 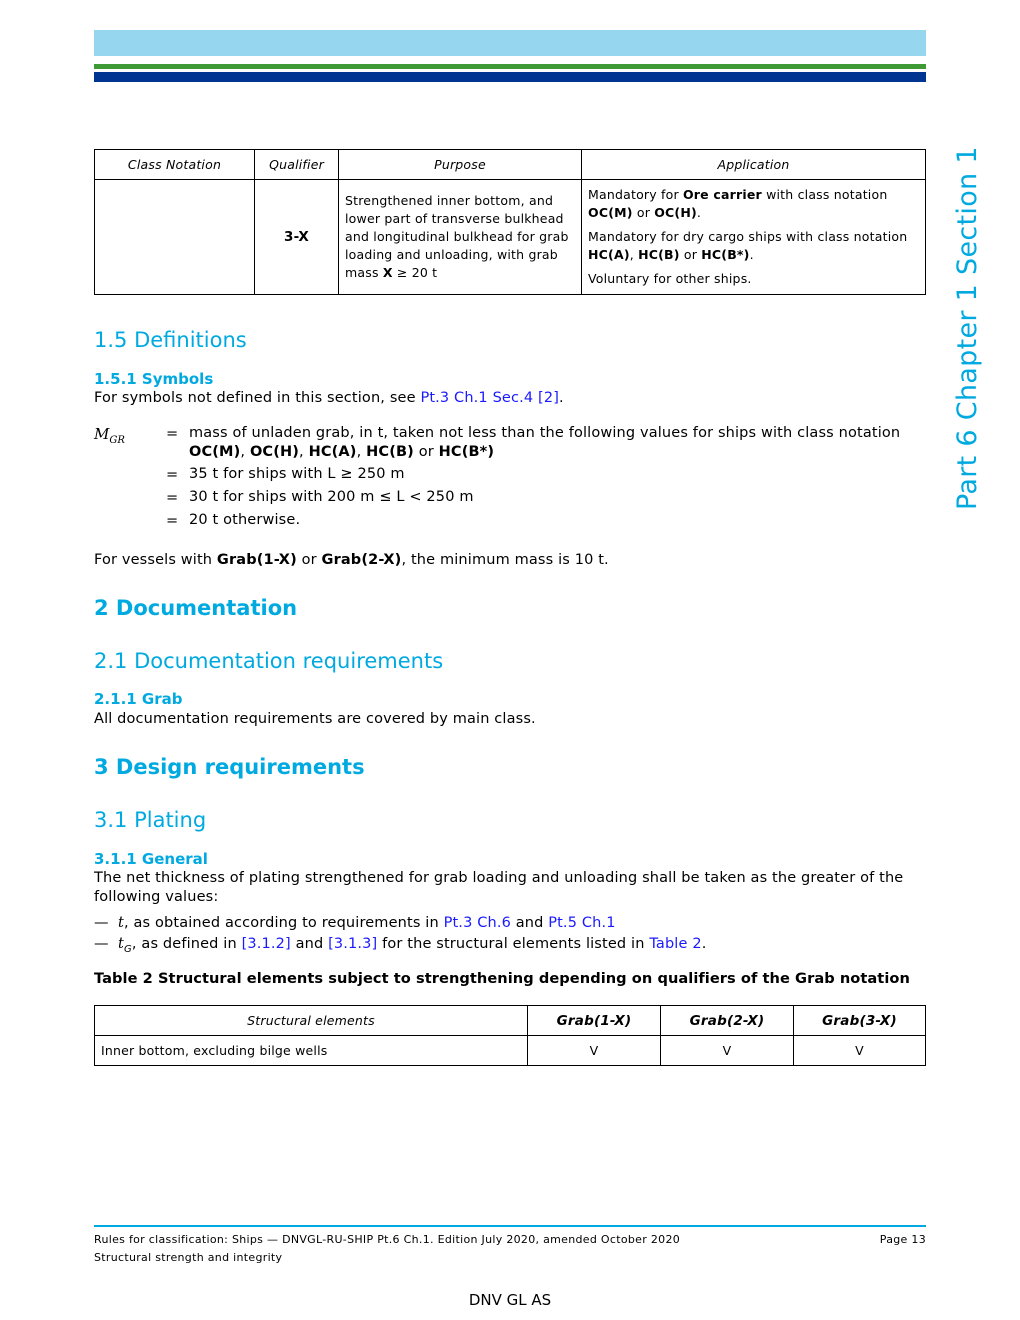 I want to click on text-segment: , the minimum mass is 10 t., so click(x=505, y=560).